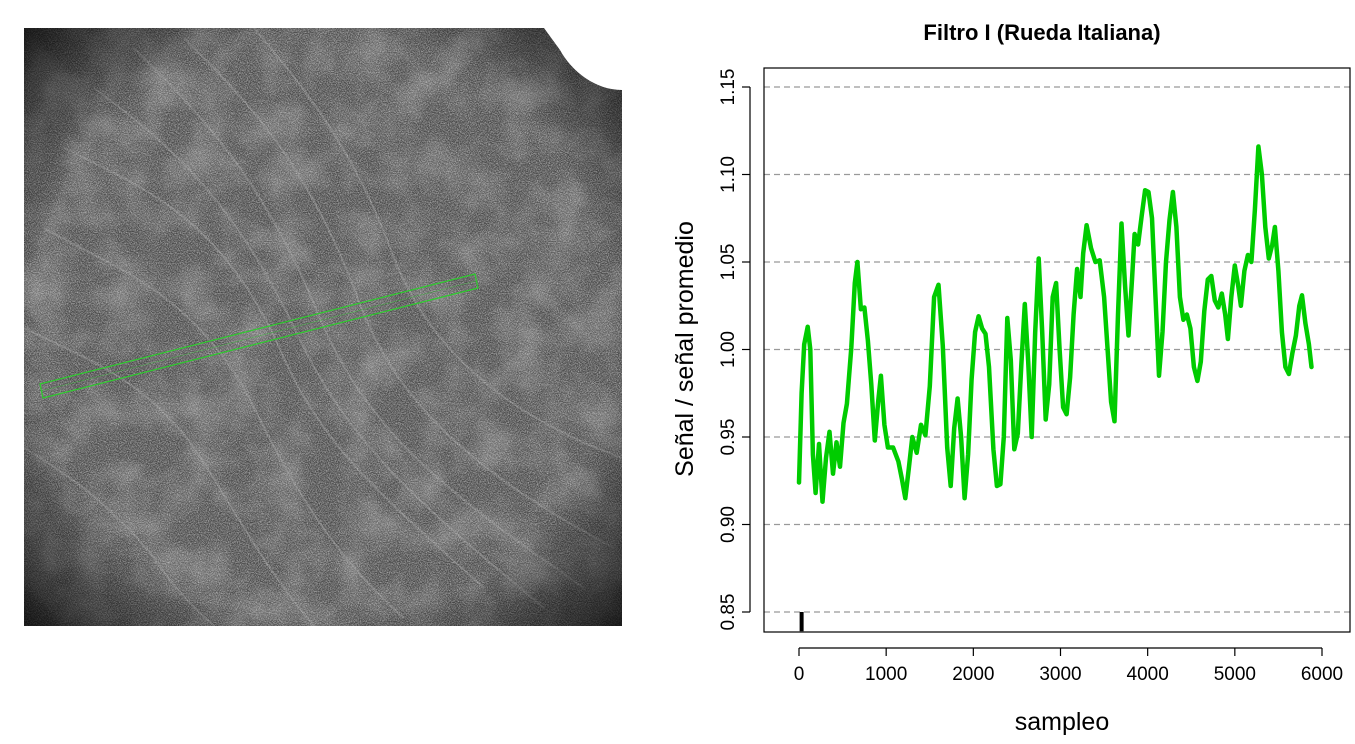  What do you see at coordinates (1041, 32) in the screenshot?
I see `chart-title: Filtro I (Rueda Italiana)` at bounding box center [1041, 32].